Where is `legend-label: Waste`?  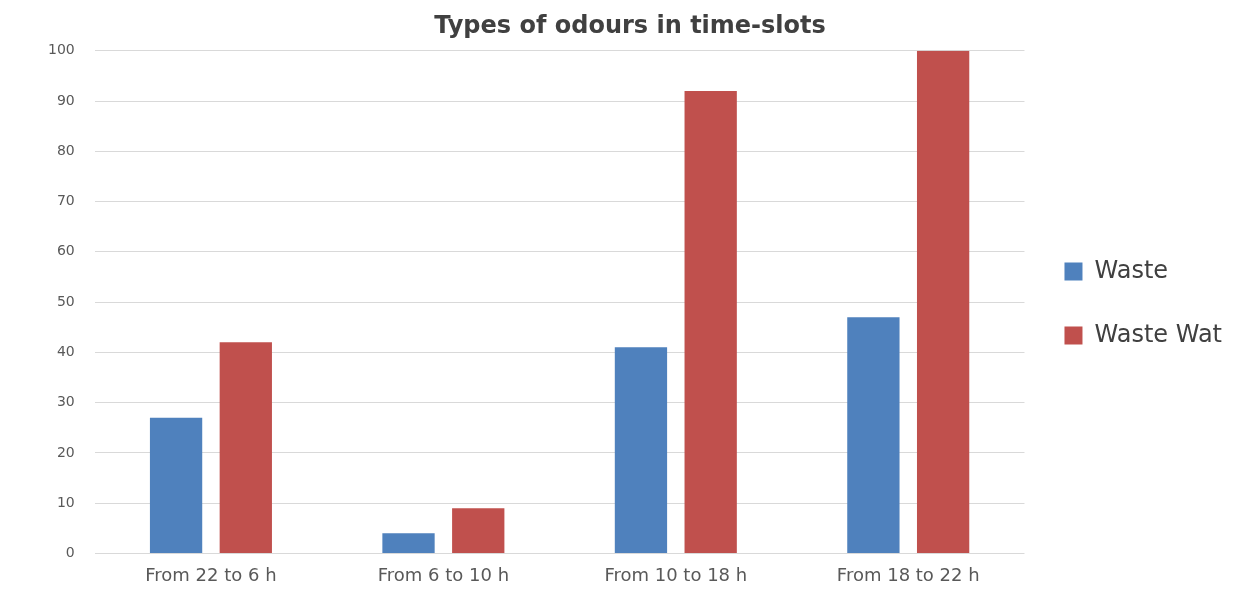 legend-label: Waste is located at coordinates (1131, 269).